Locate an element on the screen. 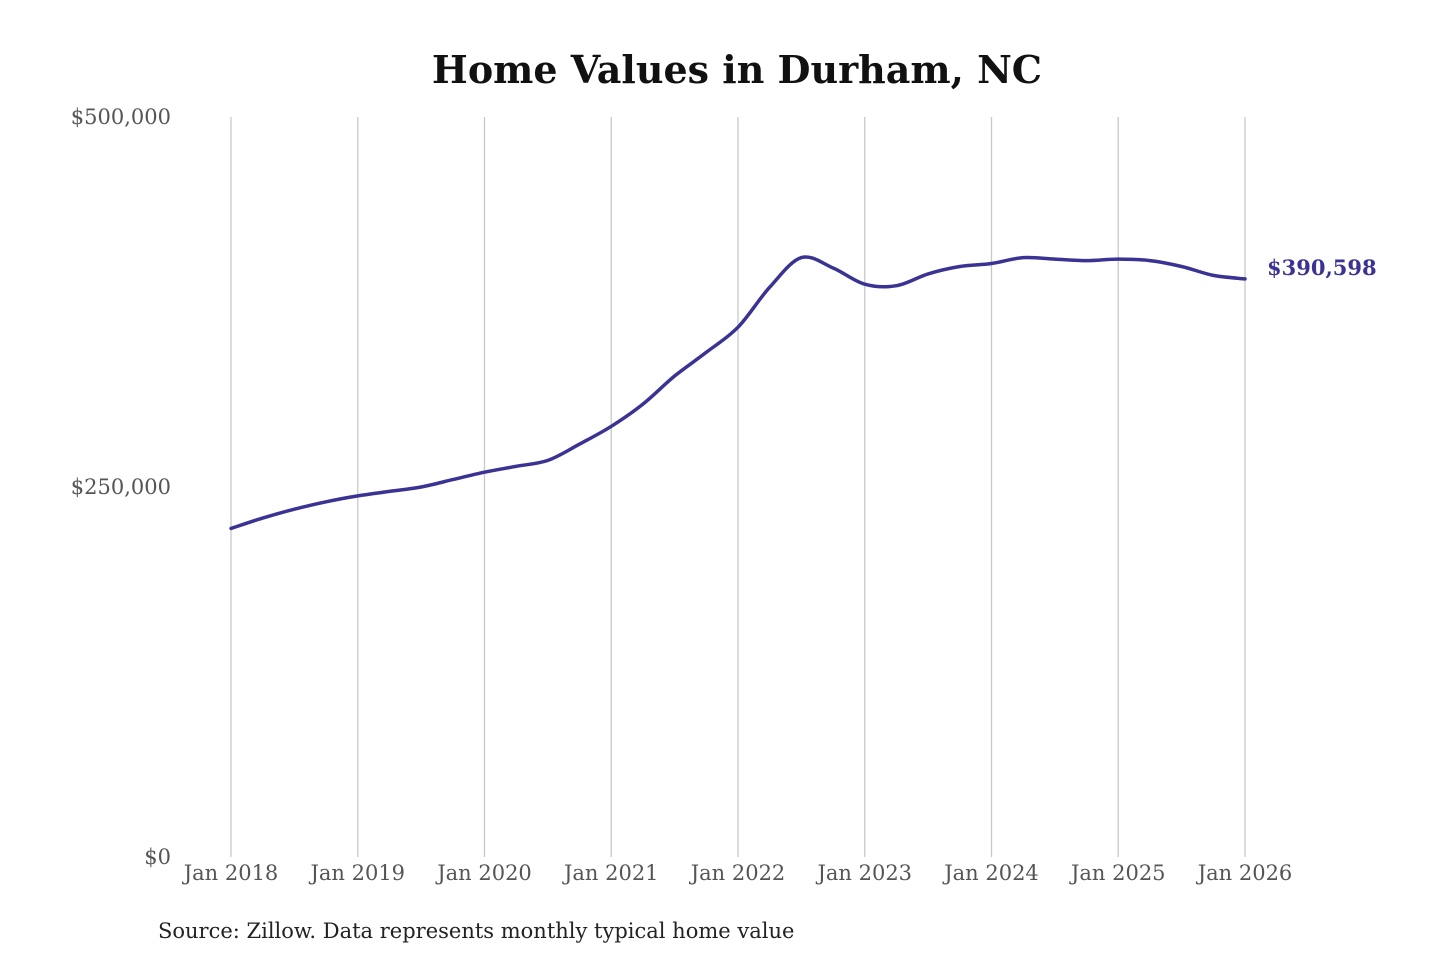 This screenshot has width=1440, height=960. chart-title: Home Values in Durham, NC is located at coordinates (737, 69).